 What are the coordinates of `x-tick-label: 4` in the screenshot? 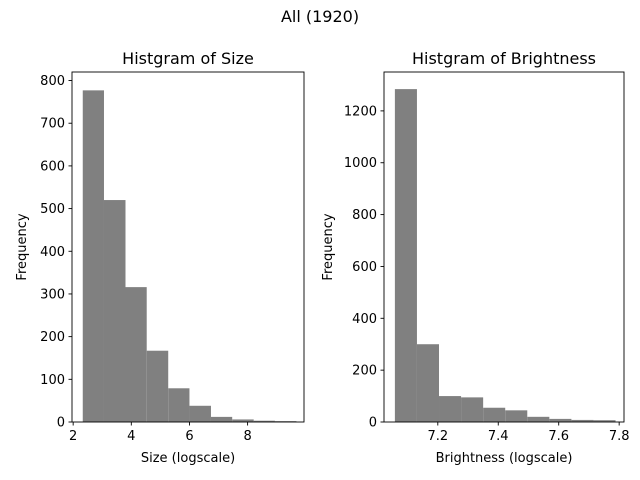 It's located at (131, 436).